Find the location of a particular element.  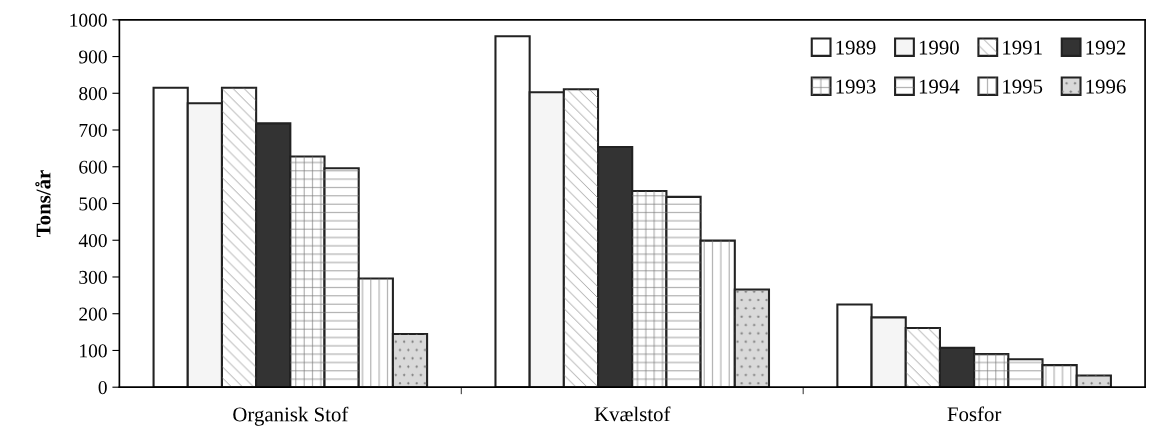

y-axis-title: Tons/år is located at coordinates (43, 203).